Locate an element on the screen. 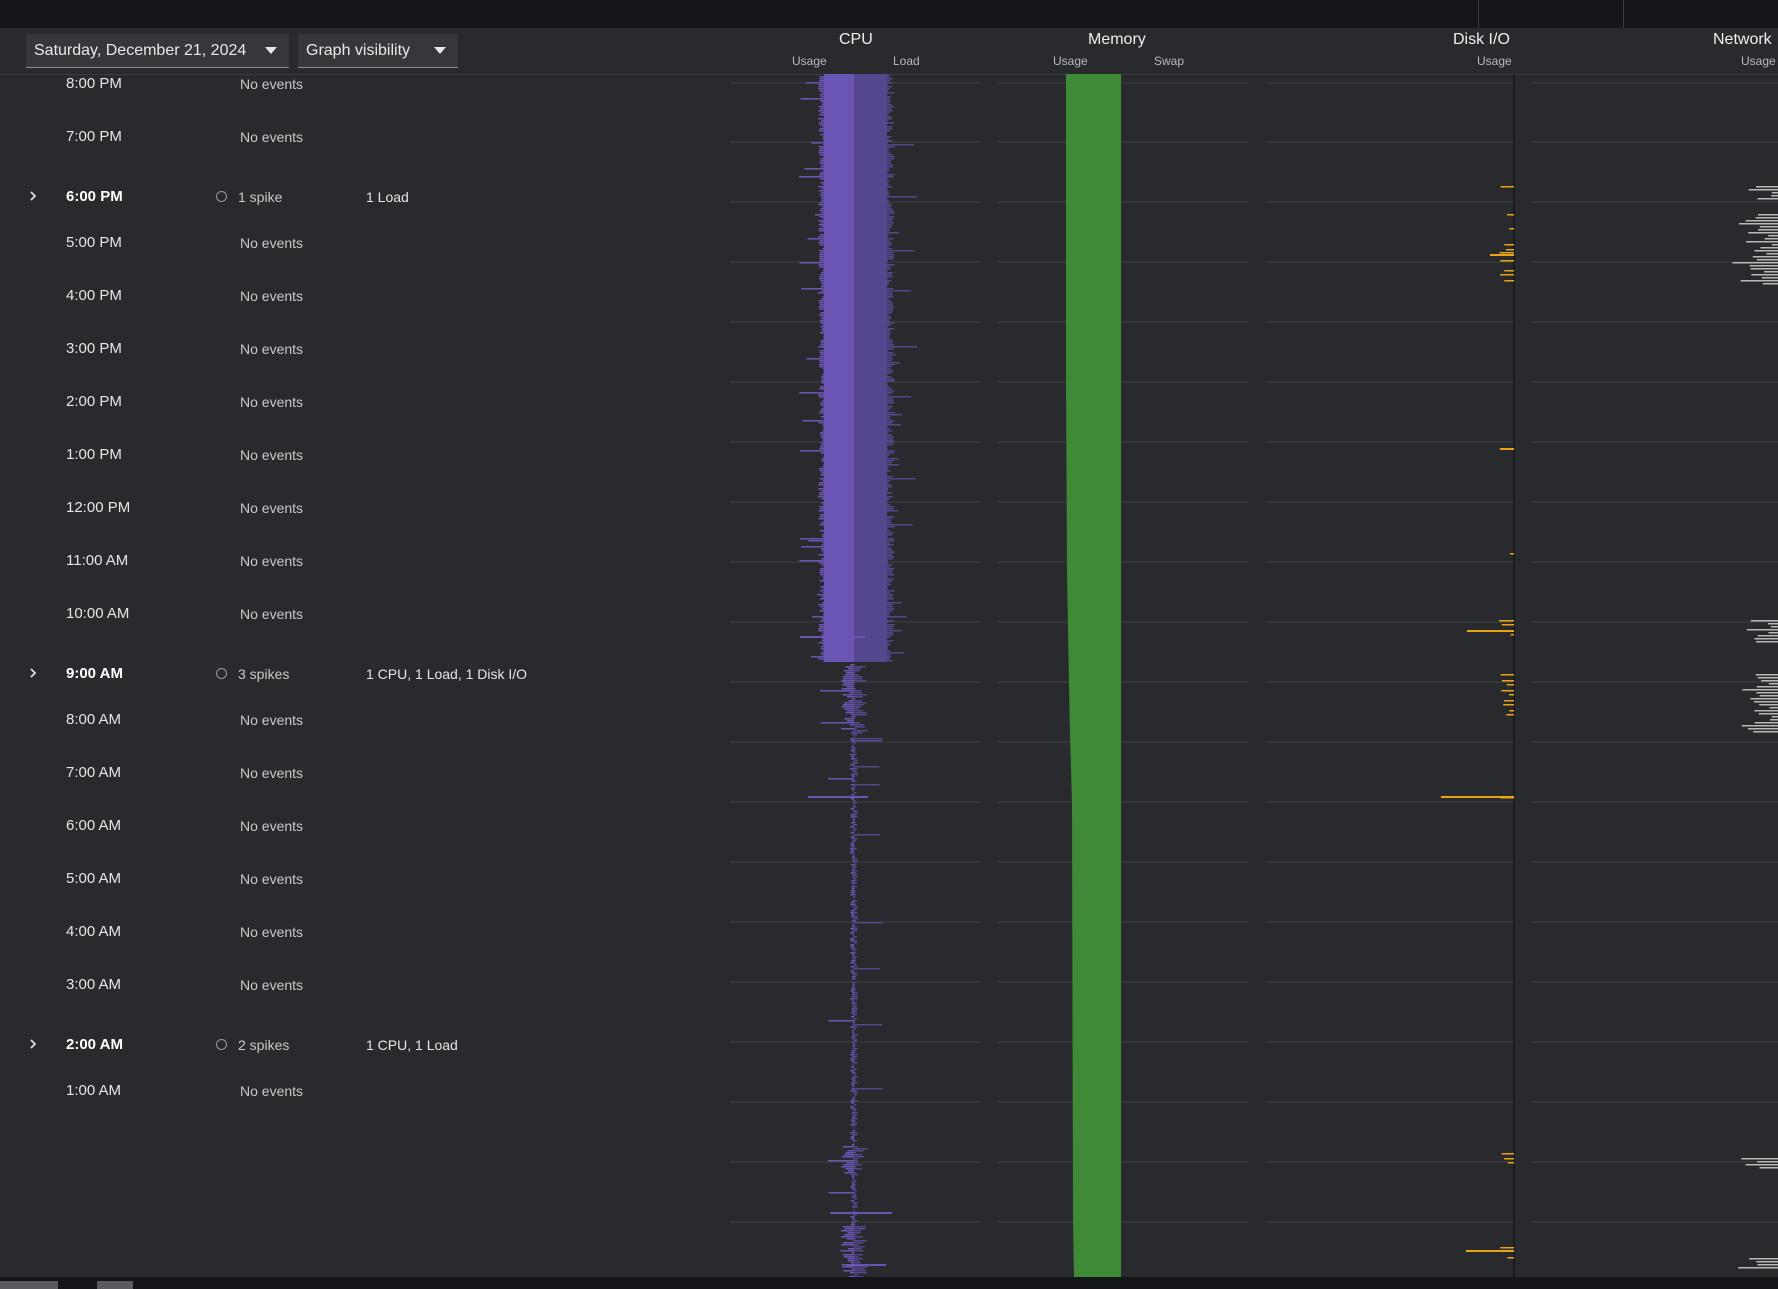  disk-io-tick is located at coordinates (1510, 215).